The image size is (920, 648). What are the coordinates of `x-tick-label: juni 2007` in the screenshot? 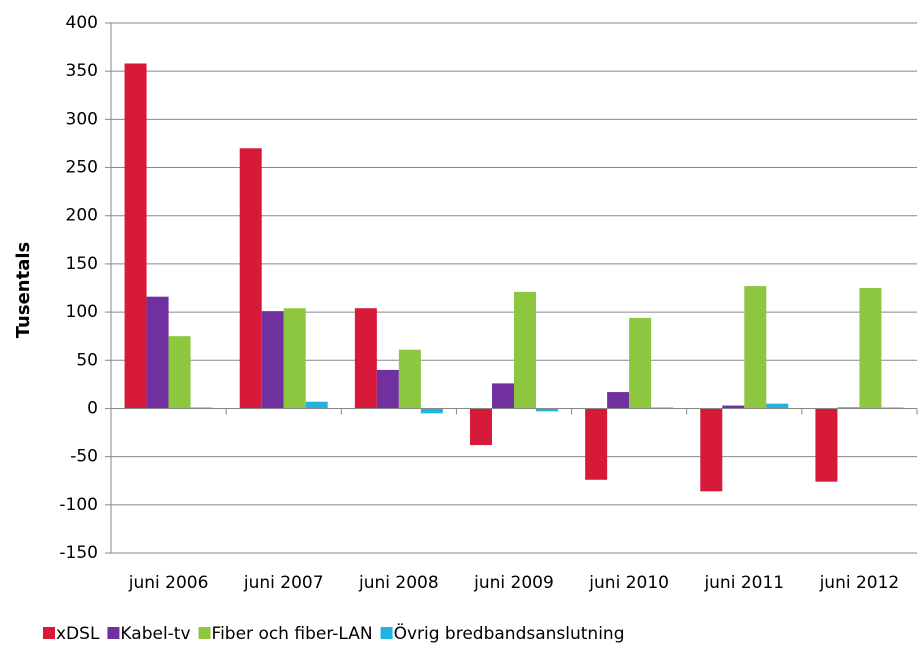 It's located at (283, 583).